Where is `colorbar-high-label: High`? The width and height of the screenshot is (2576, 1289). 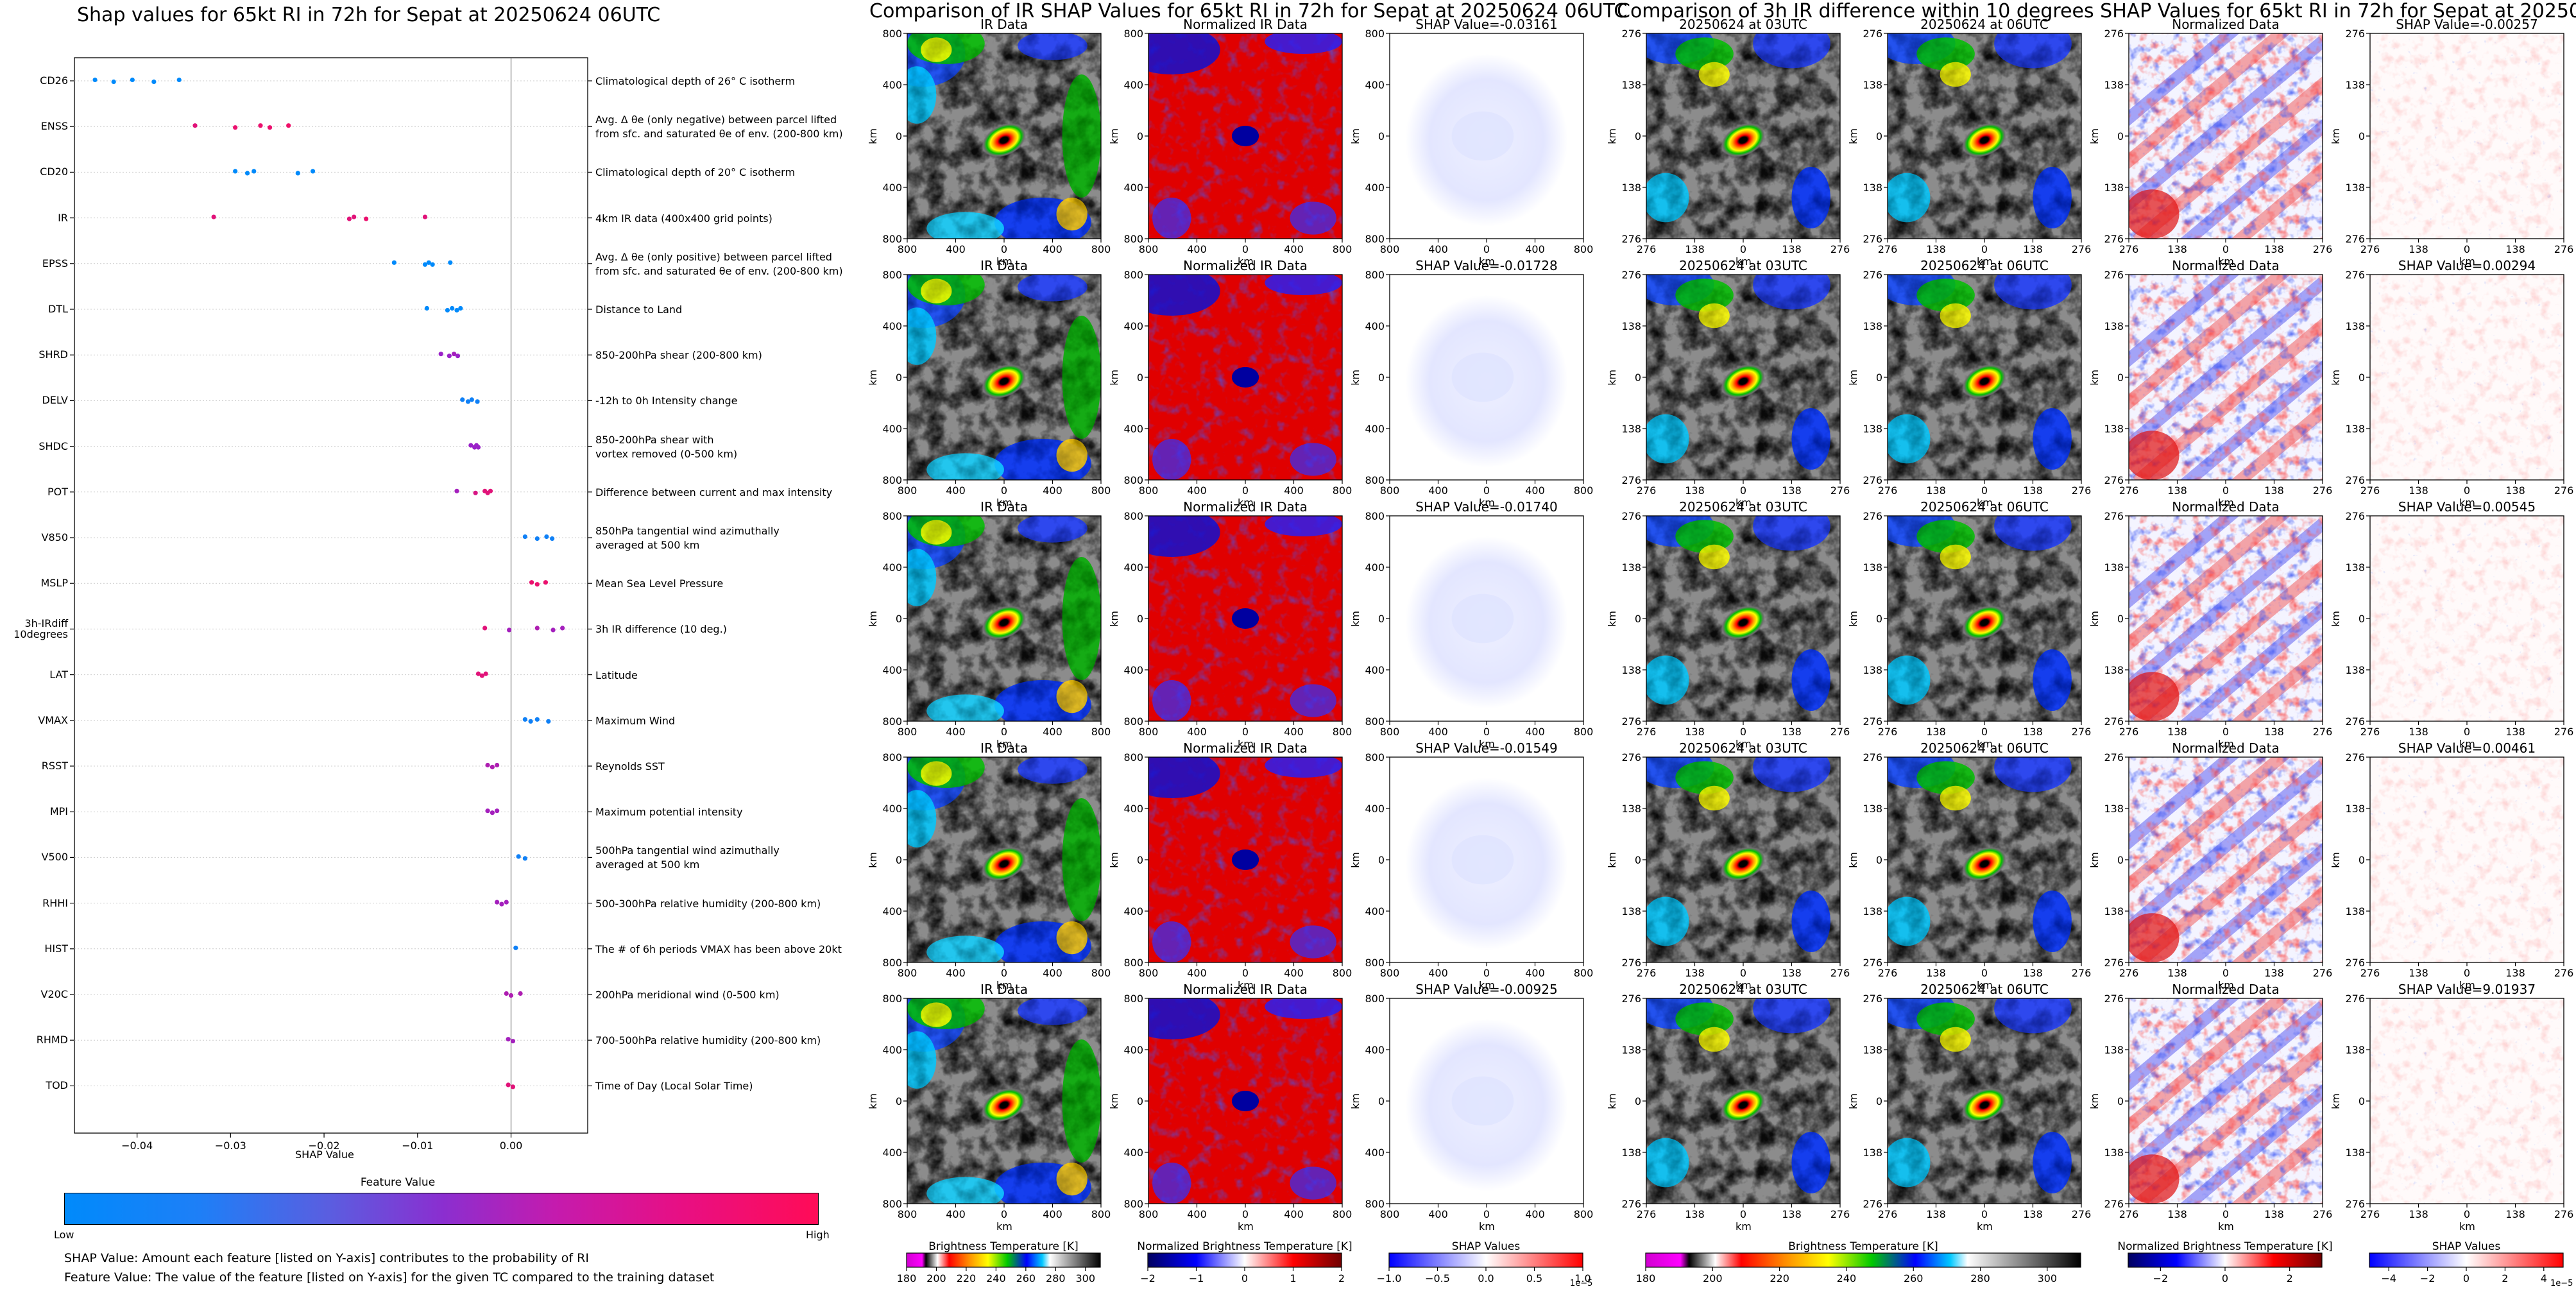
colorbar-high-label: High is located at coordinates (818, 1235).